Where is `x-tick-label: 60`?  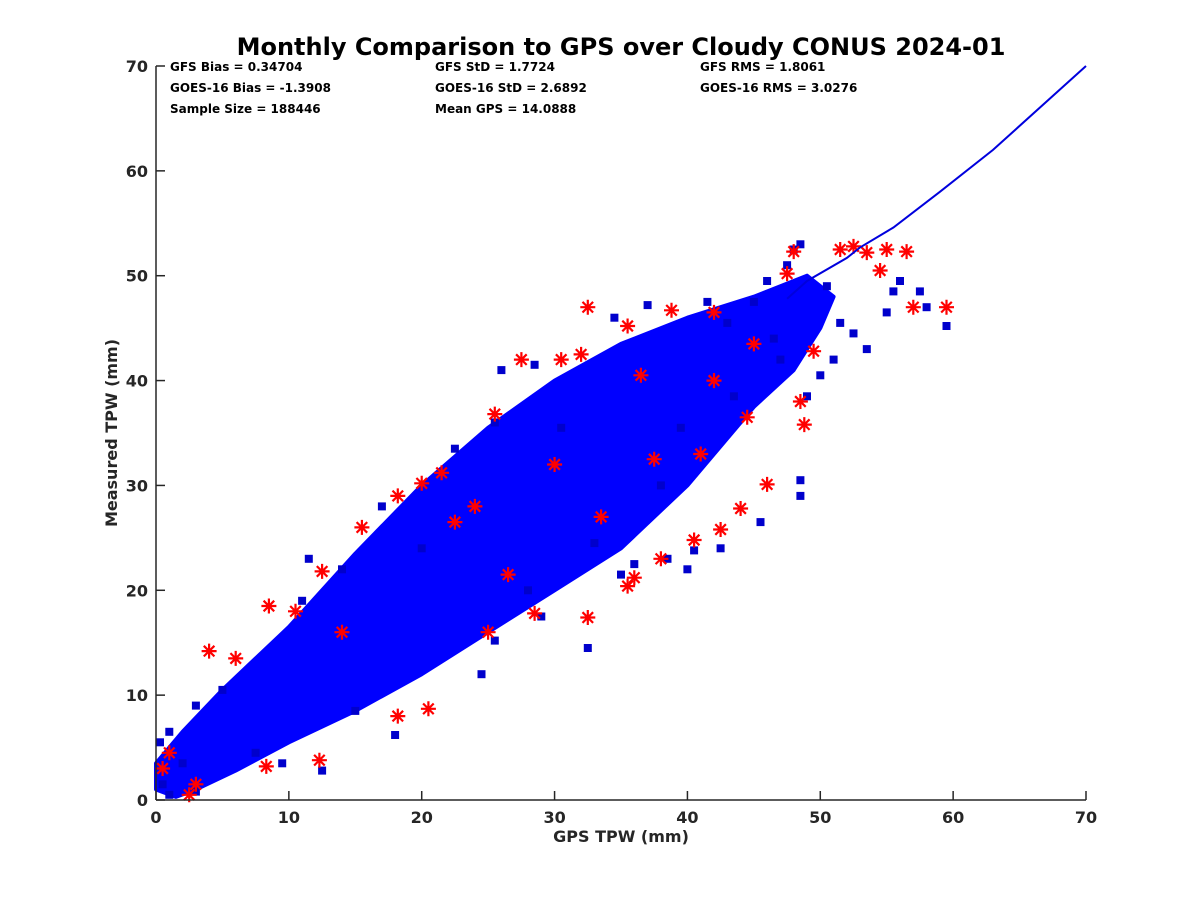 x-tick-label: 60 is located at coordinates (953, 817).